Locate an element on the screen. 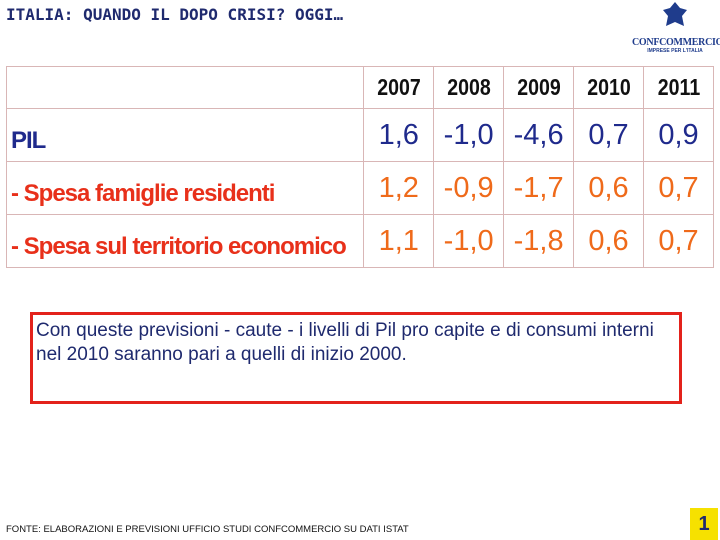  column-header: 2010 is located at coordinates (608, 87).